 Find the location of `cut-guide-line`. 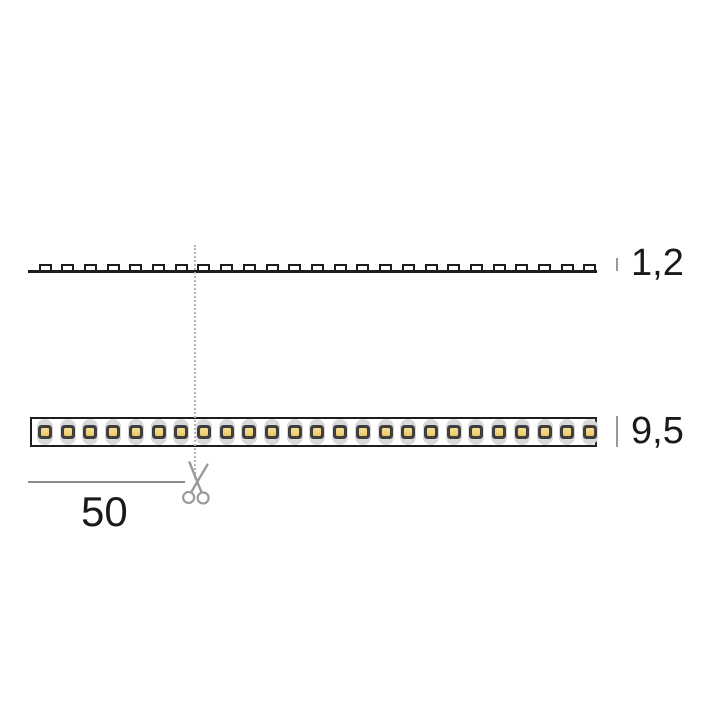

cut-guide-line is located at coordinates (195, 361).